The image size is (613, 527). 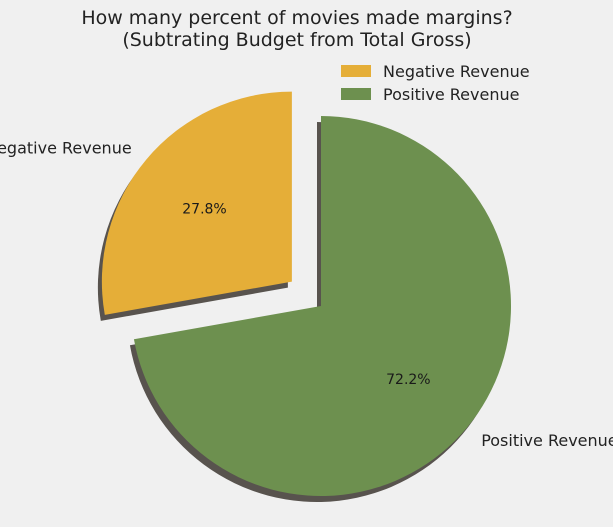 I want to click on legend-swatch-positive-revenue, so click(x=356, y=94).